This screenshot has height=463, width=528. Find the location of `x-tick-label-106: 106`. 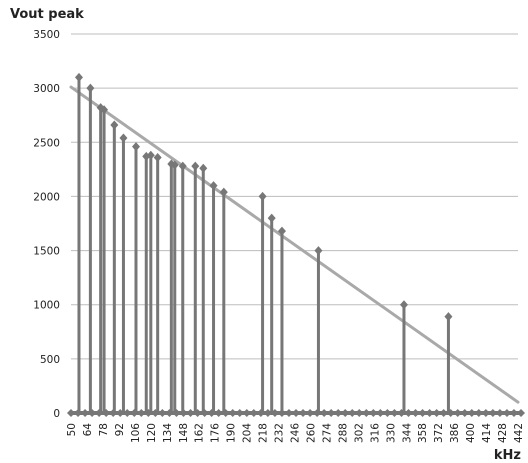

x-tick-label-106: 106 is located at coordinates (136, 433).